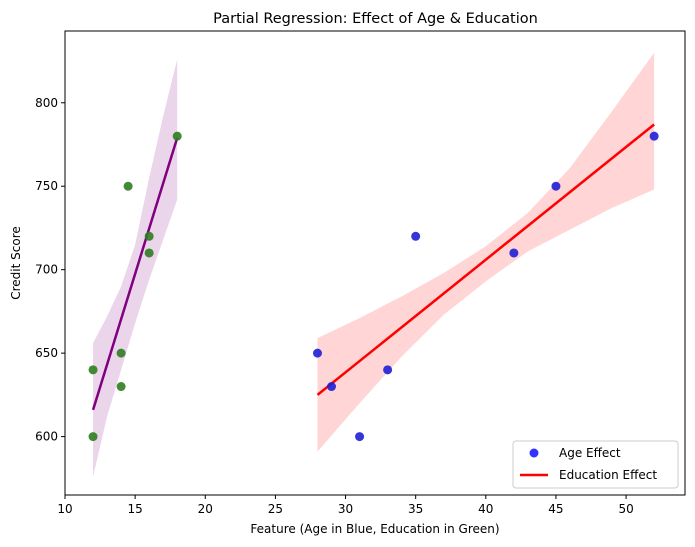  I want to click on x-tick-label: 10, so click(64, 509).